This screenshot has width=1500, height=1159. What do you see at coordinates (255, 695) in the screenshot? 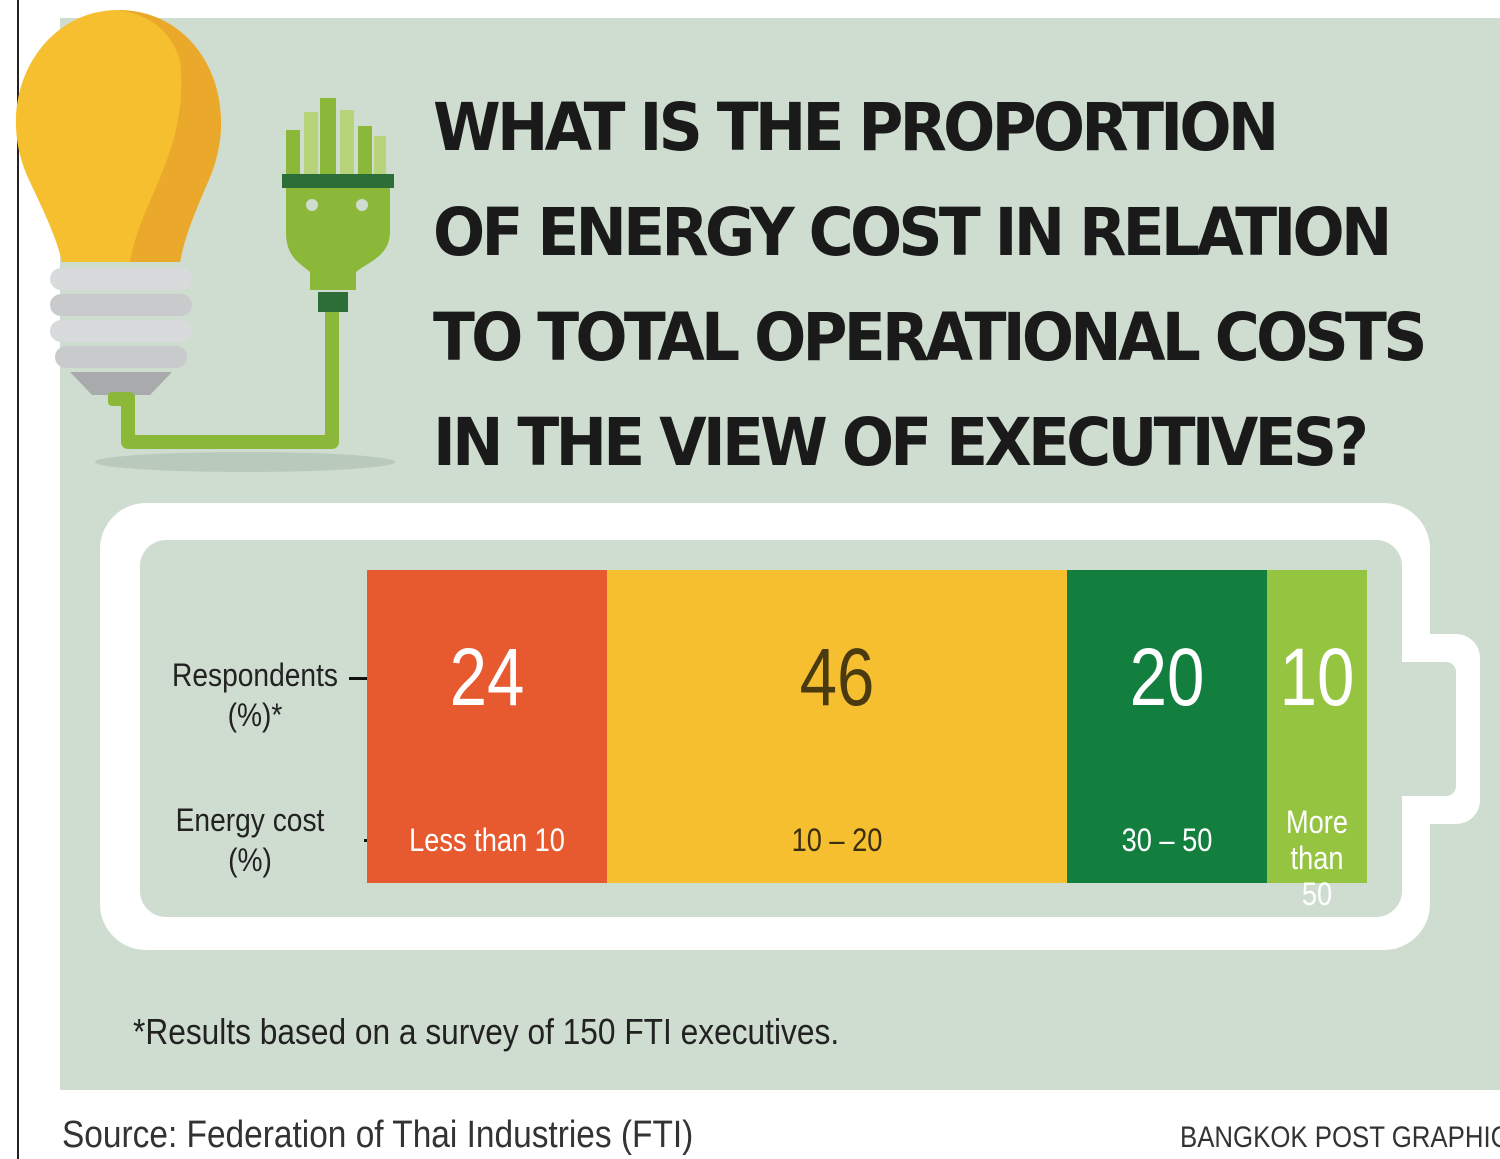
I see `respondents-row-label: Respondents (%)*` at bounding box center [255, 695].